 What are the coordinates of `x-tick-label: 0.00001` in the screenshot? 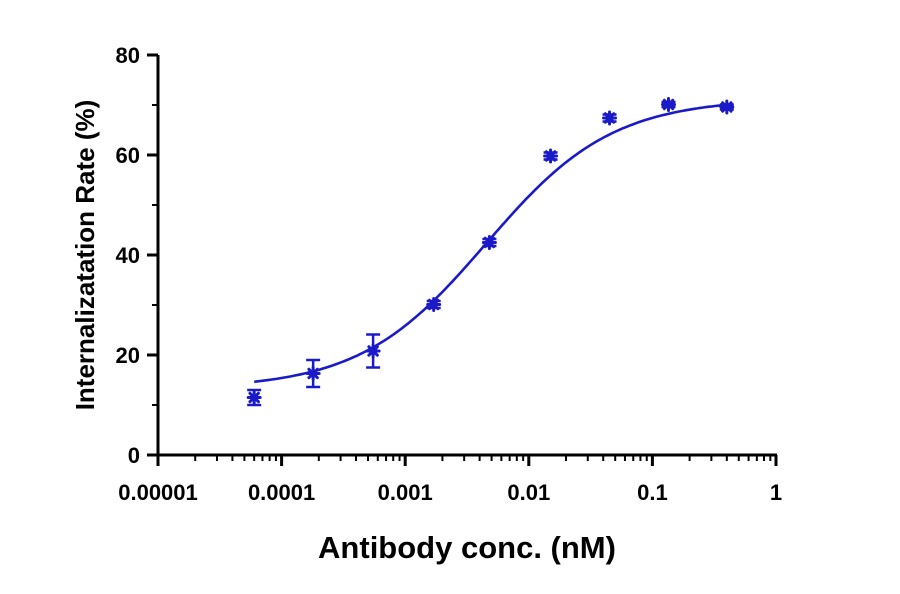 It's located at (158, 492).